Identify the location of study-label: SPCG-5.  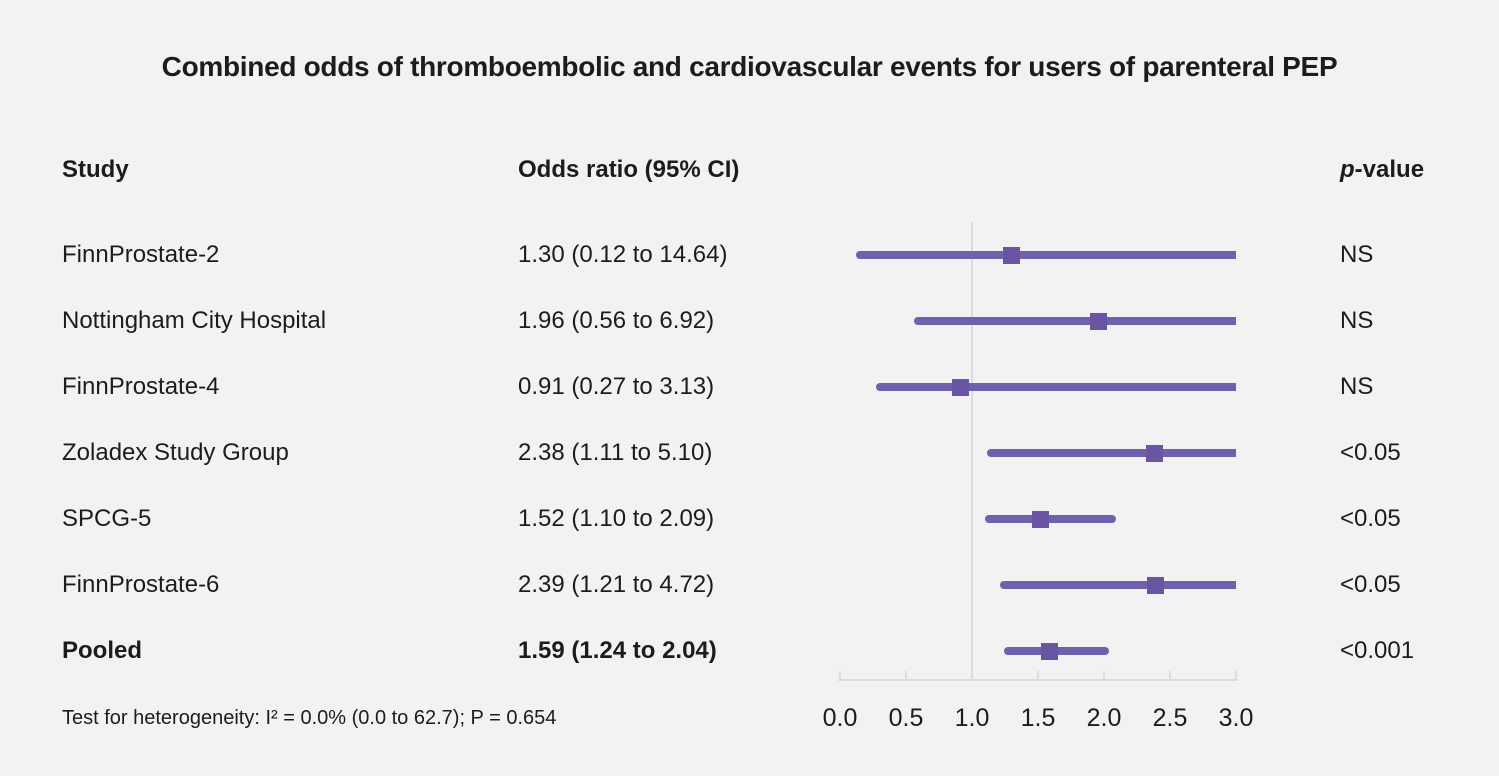
(107, 518).